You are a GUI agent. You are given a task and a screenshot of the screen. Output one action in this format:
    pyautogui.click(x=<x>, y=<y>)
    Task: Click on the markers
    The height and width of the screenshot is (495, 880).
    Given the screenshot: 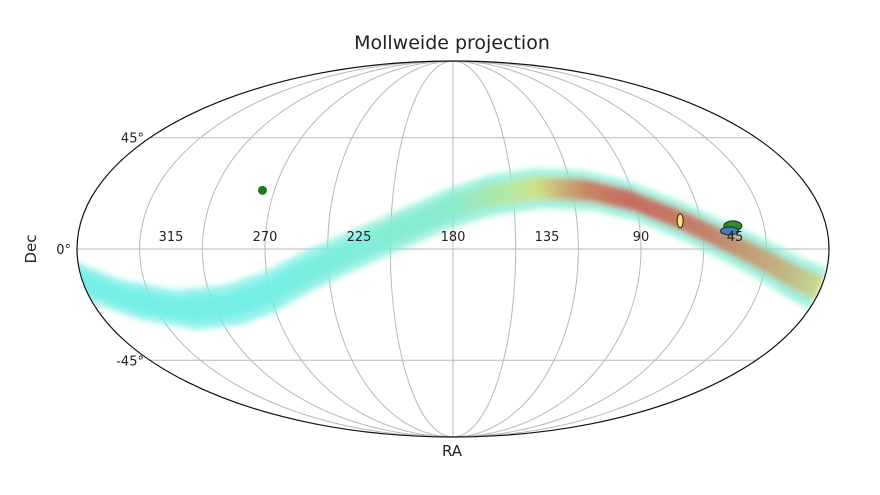 What is the action you would take?
    pyautogui.click(x=500, y=210)
    